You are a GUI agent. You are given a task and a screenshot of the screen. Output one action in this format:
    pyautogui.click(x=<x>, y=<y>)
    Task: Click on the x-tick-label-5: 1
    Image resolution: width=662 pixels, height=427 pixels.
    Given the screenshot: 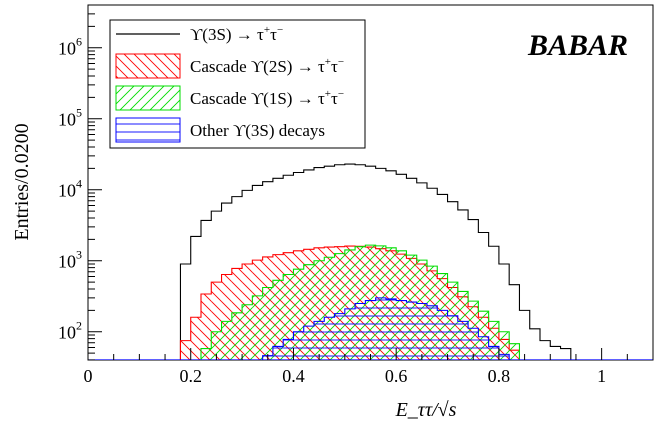 What is the action you would take?
    pyautogui.click(x=601, y=376)
    